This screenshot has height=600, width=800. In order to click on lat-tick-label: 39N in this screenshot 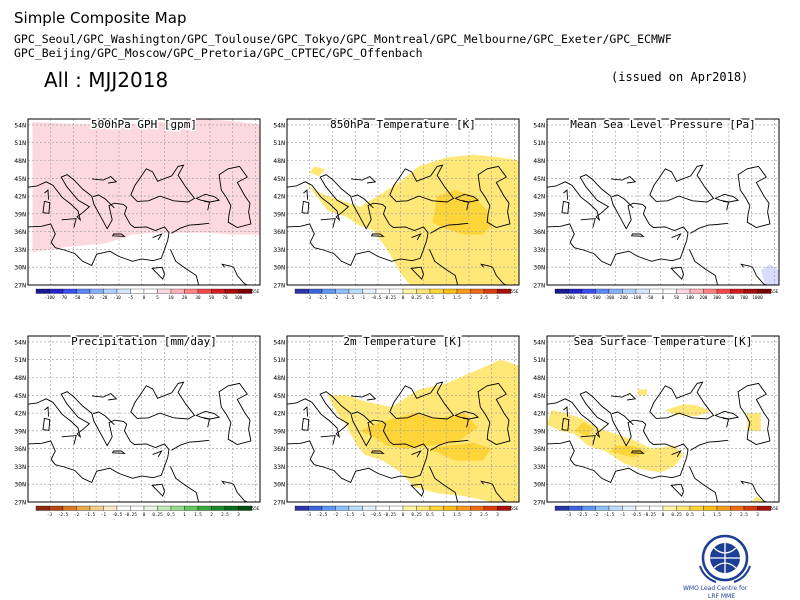, I will do `click(20, 214)`.